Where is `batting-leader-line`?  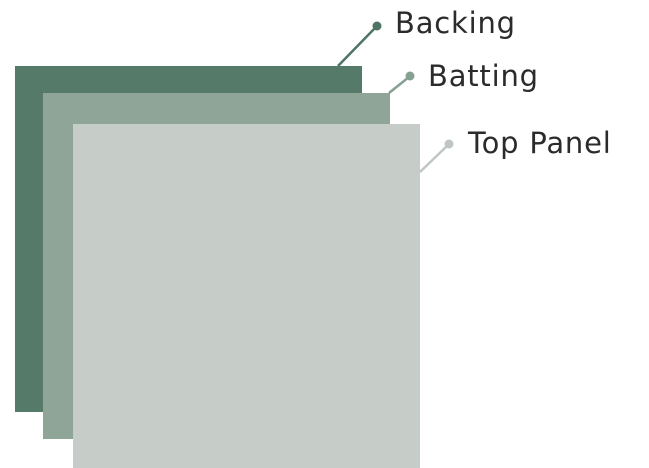
batting-leader-line is located at coordinates (399, 85).